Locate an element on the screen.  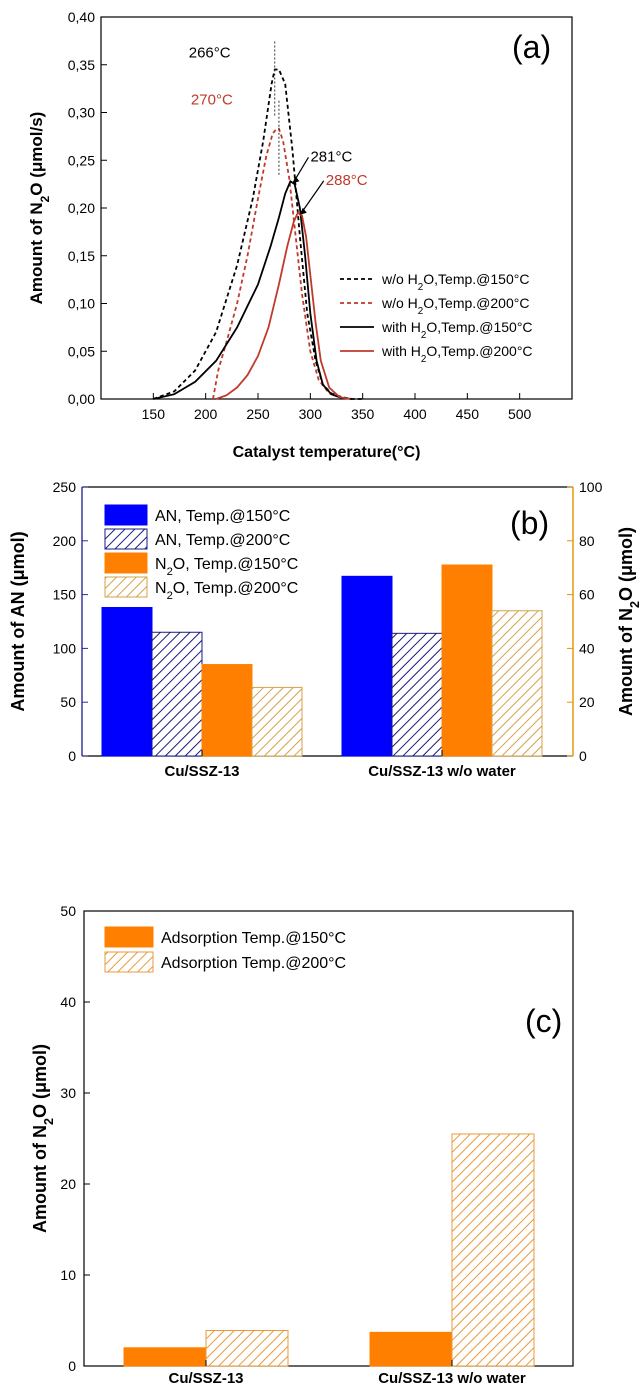
y-tick-label: 0,00 is located at coordinates (81, 399).